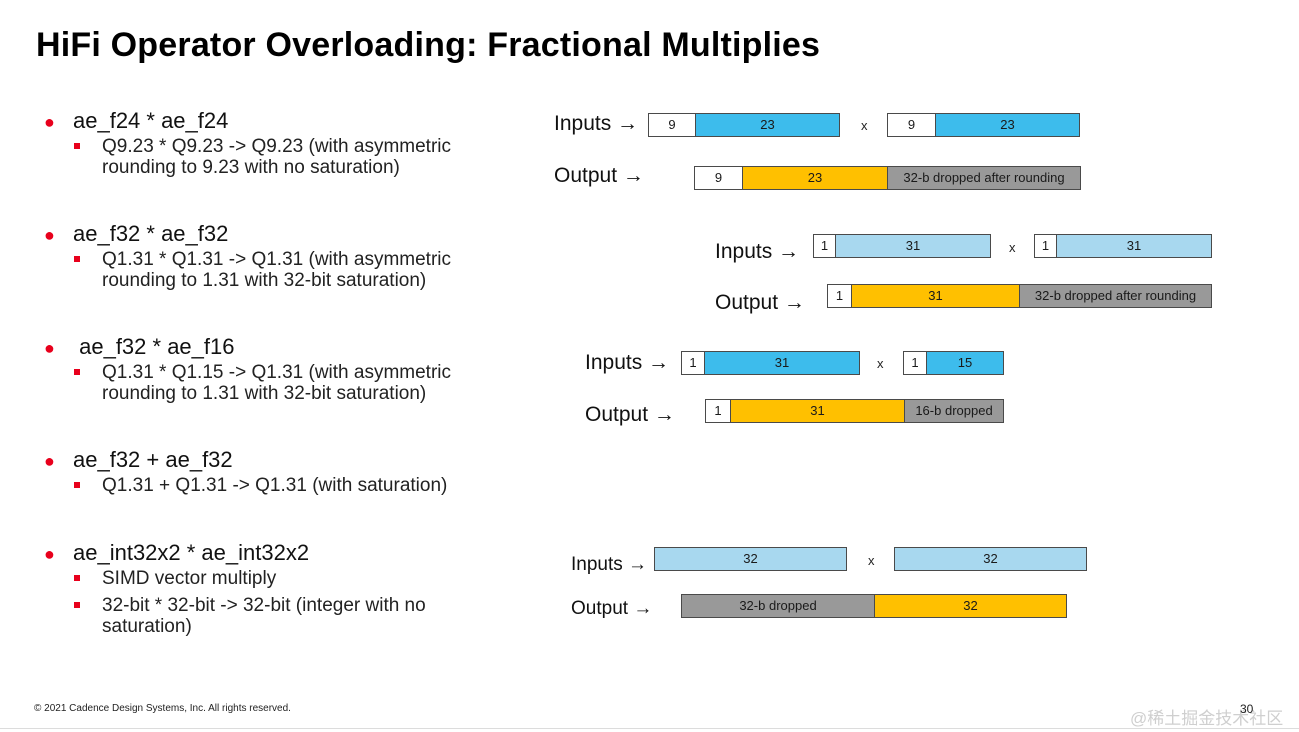 The width and height of the screenshot is (1299, 732). Describe the element at coordinates (1207, 718) in the screenshot. I see `watermark: @稀土掘金技术社区` at that location.